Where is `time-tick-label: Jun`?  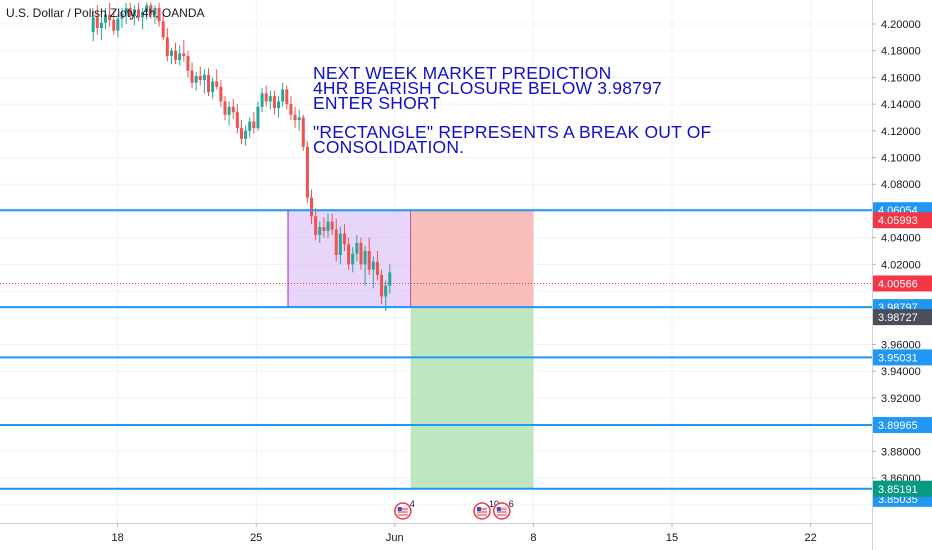 time-tick-label: Jun is located at coordinates (395, 538).